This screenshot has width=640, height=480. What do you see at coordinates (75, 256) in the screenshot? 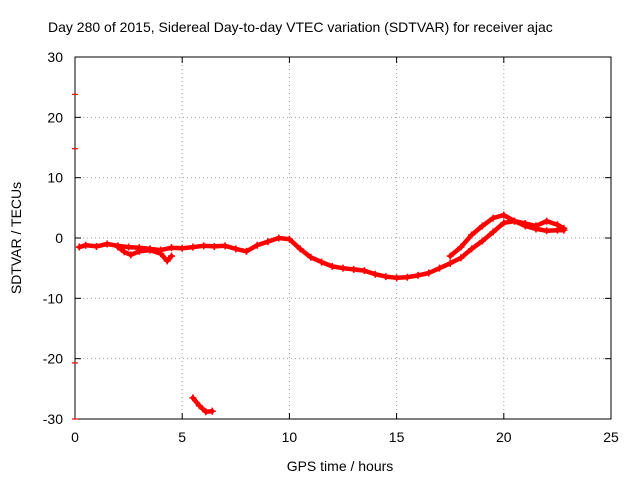
I see `series-edge-marks` at bounding box center [75, 256].